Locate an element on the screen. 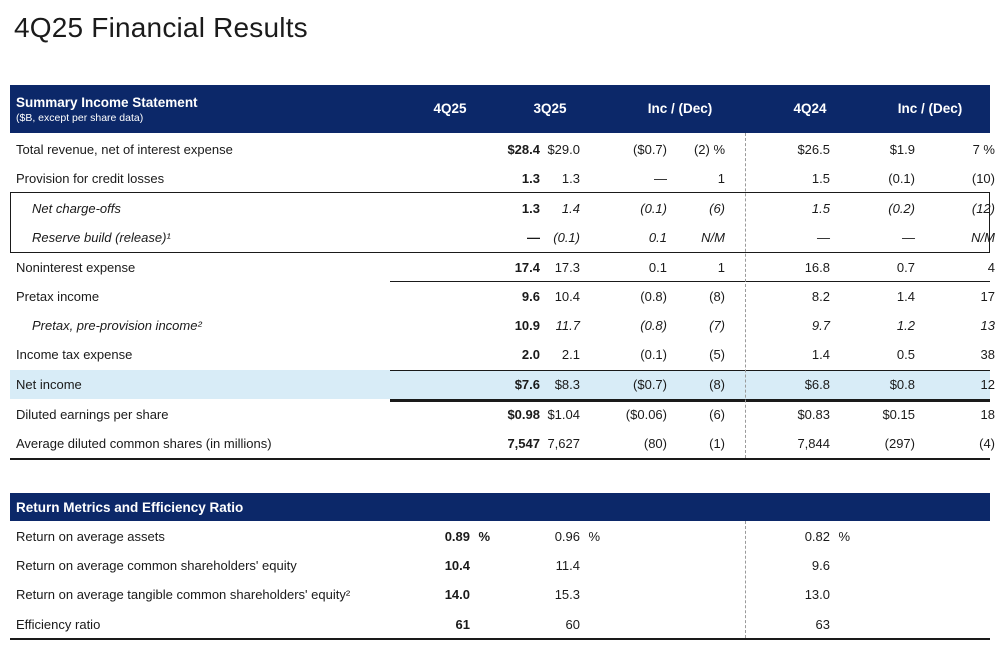 This screenshot has width=1000, height=654. value-3q25: 17.3 is located at coordinates (567, 267).